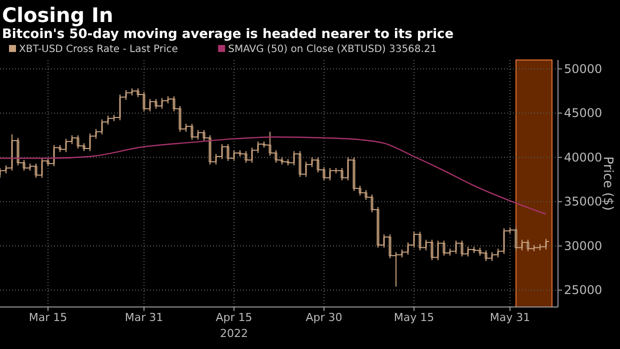 Image resolution: width=620 pixels, height=349 pixels. What do you see at coordinates (228, 34) in the screenshot?
I see `chart-subtitle: Bitcoin's 50-day moving average is headed nearer to its price` at bounding box center [228, 34].